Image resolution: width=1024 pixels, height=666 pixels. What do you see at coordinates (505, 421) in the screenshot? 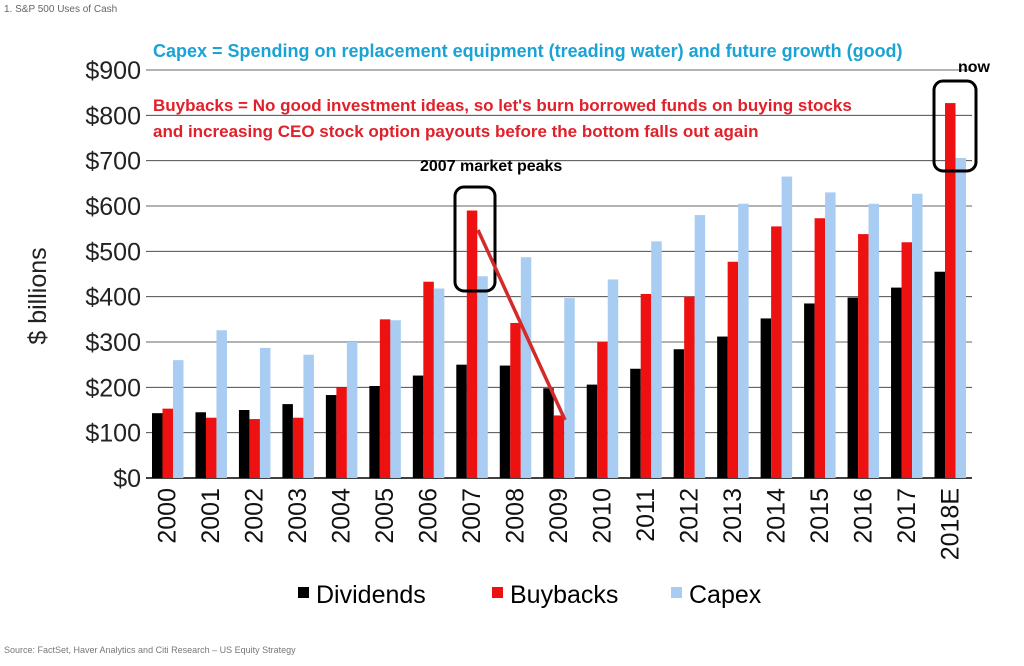
I see `bar-dividends-2008` at bounding box center [505, 421].